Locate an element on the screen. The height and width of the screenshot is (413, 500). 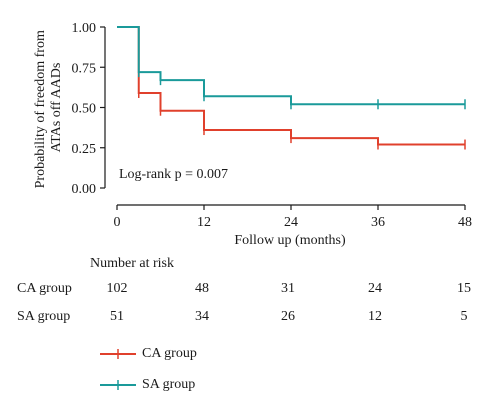
legend-label-ca: CA group is located at coordinates (169, 353).